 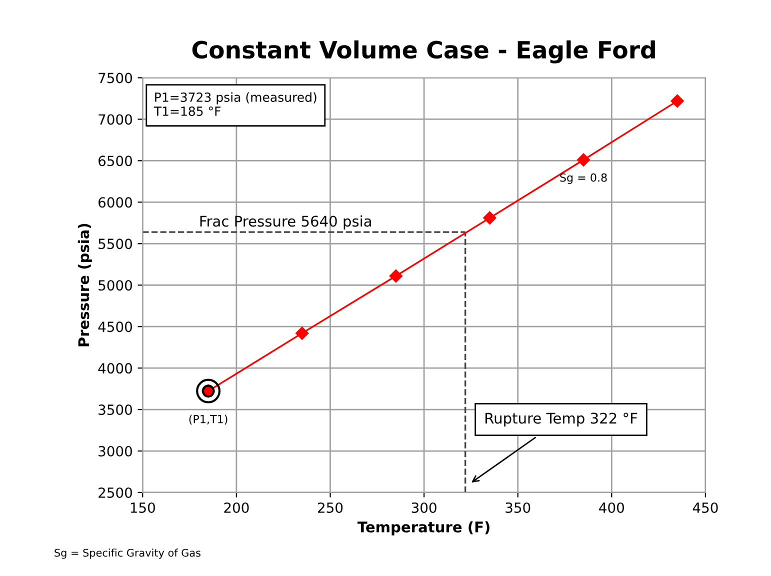 I want to click on x-tick-label: 400, so click(x=611, y=507).